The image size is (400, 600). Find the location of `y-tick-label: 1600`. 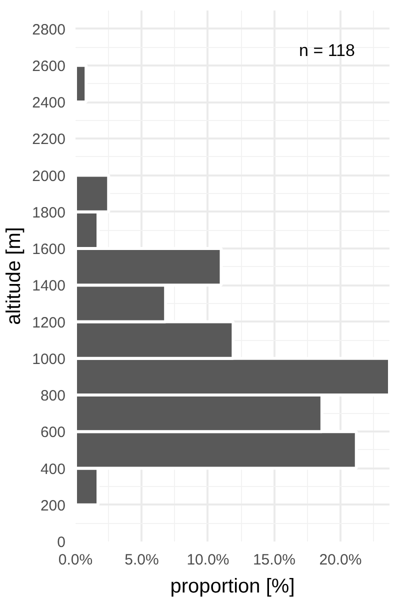

y-tick-label: 1600 is located at coordinates (49, 249).